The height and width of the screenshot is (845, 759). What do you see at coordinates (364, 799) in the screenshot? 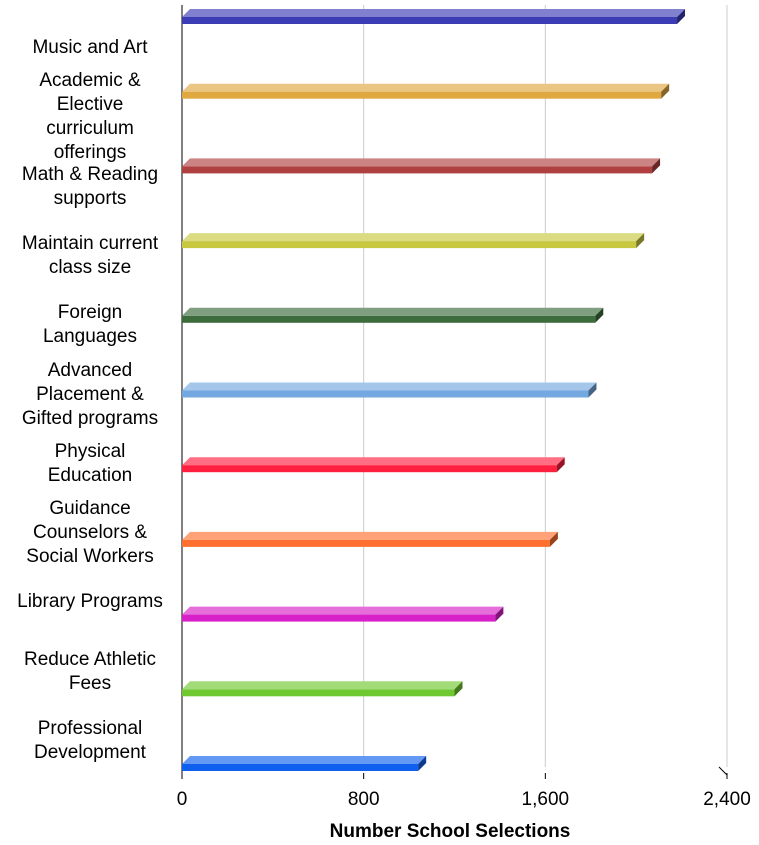
I see `x-tick-label: 800` at bounding box center [364, 799].